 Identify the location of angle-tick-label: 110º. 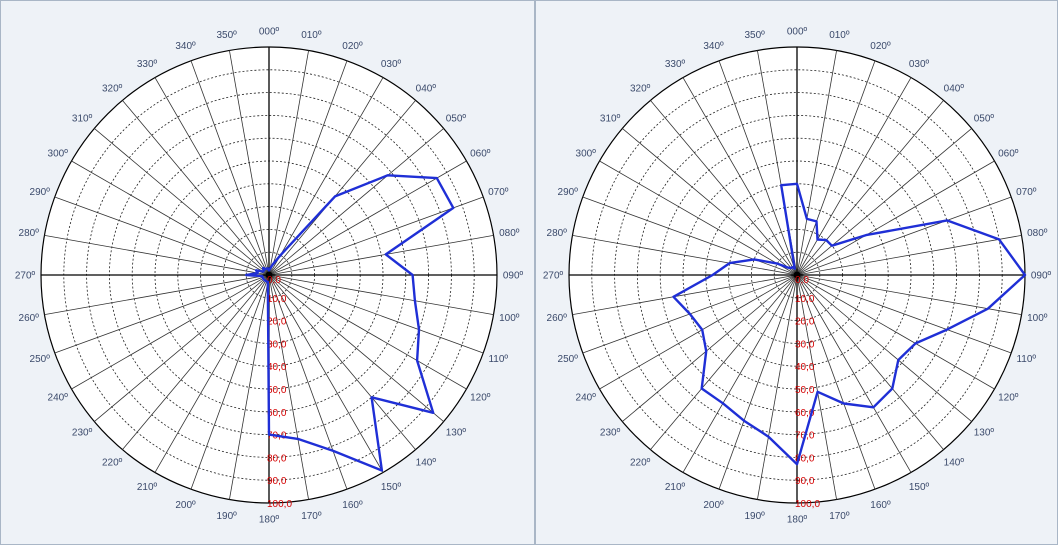
(1026, 359).